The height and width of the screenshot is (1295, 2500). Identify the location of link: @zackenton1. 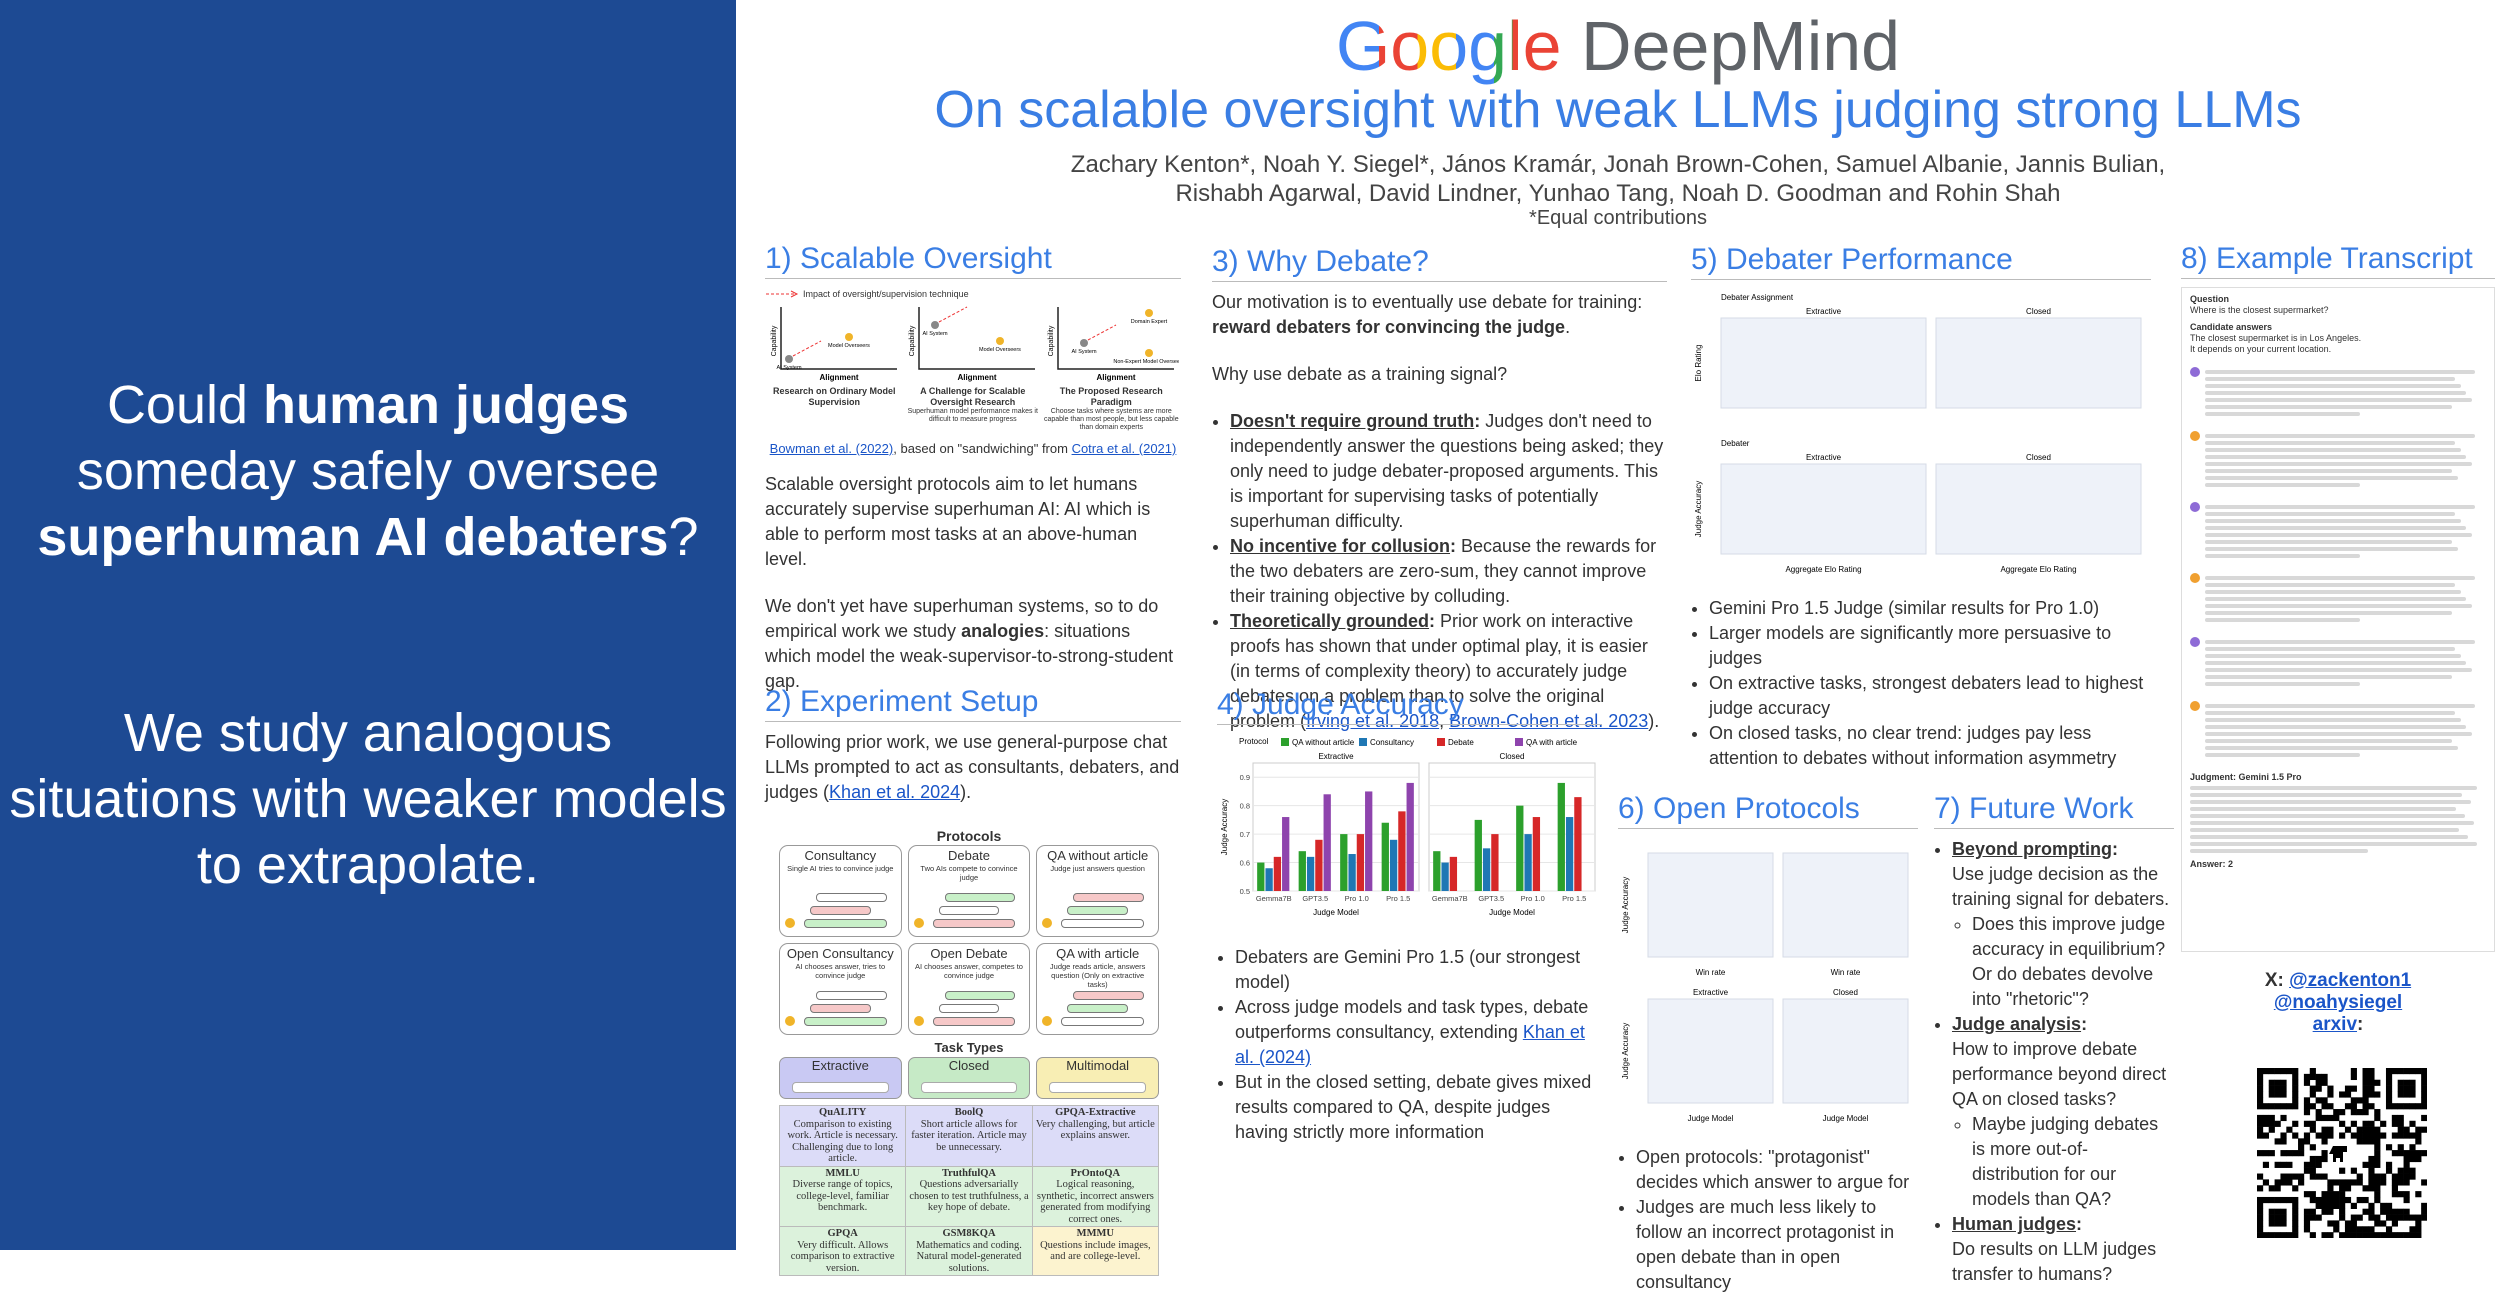
(2350, 980).